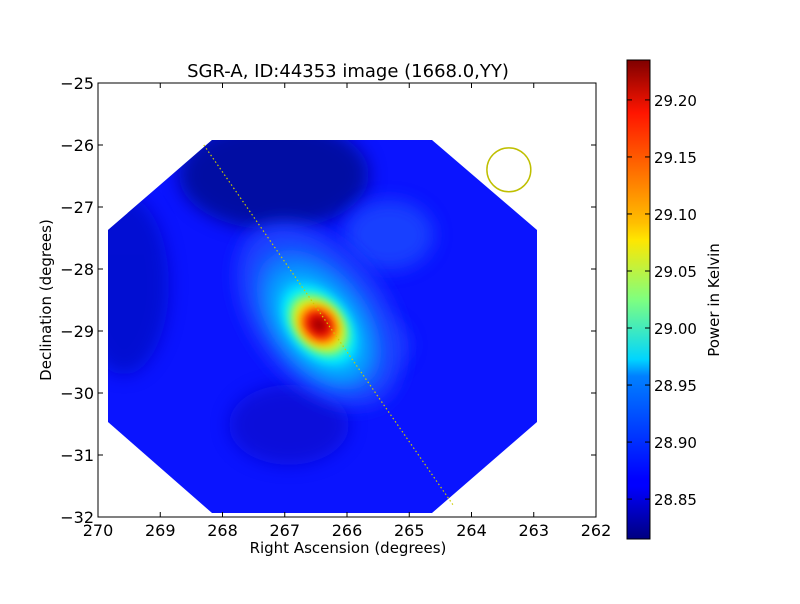 This screenshot has height=604, width=800. I want to click on colorbar-ticks: 28.85 28.90 28.95 29.00 29.05 29.10 29.15 29.20, so click(662, 300).